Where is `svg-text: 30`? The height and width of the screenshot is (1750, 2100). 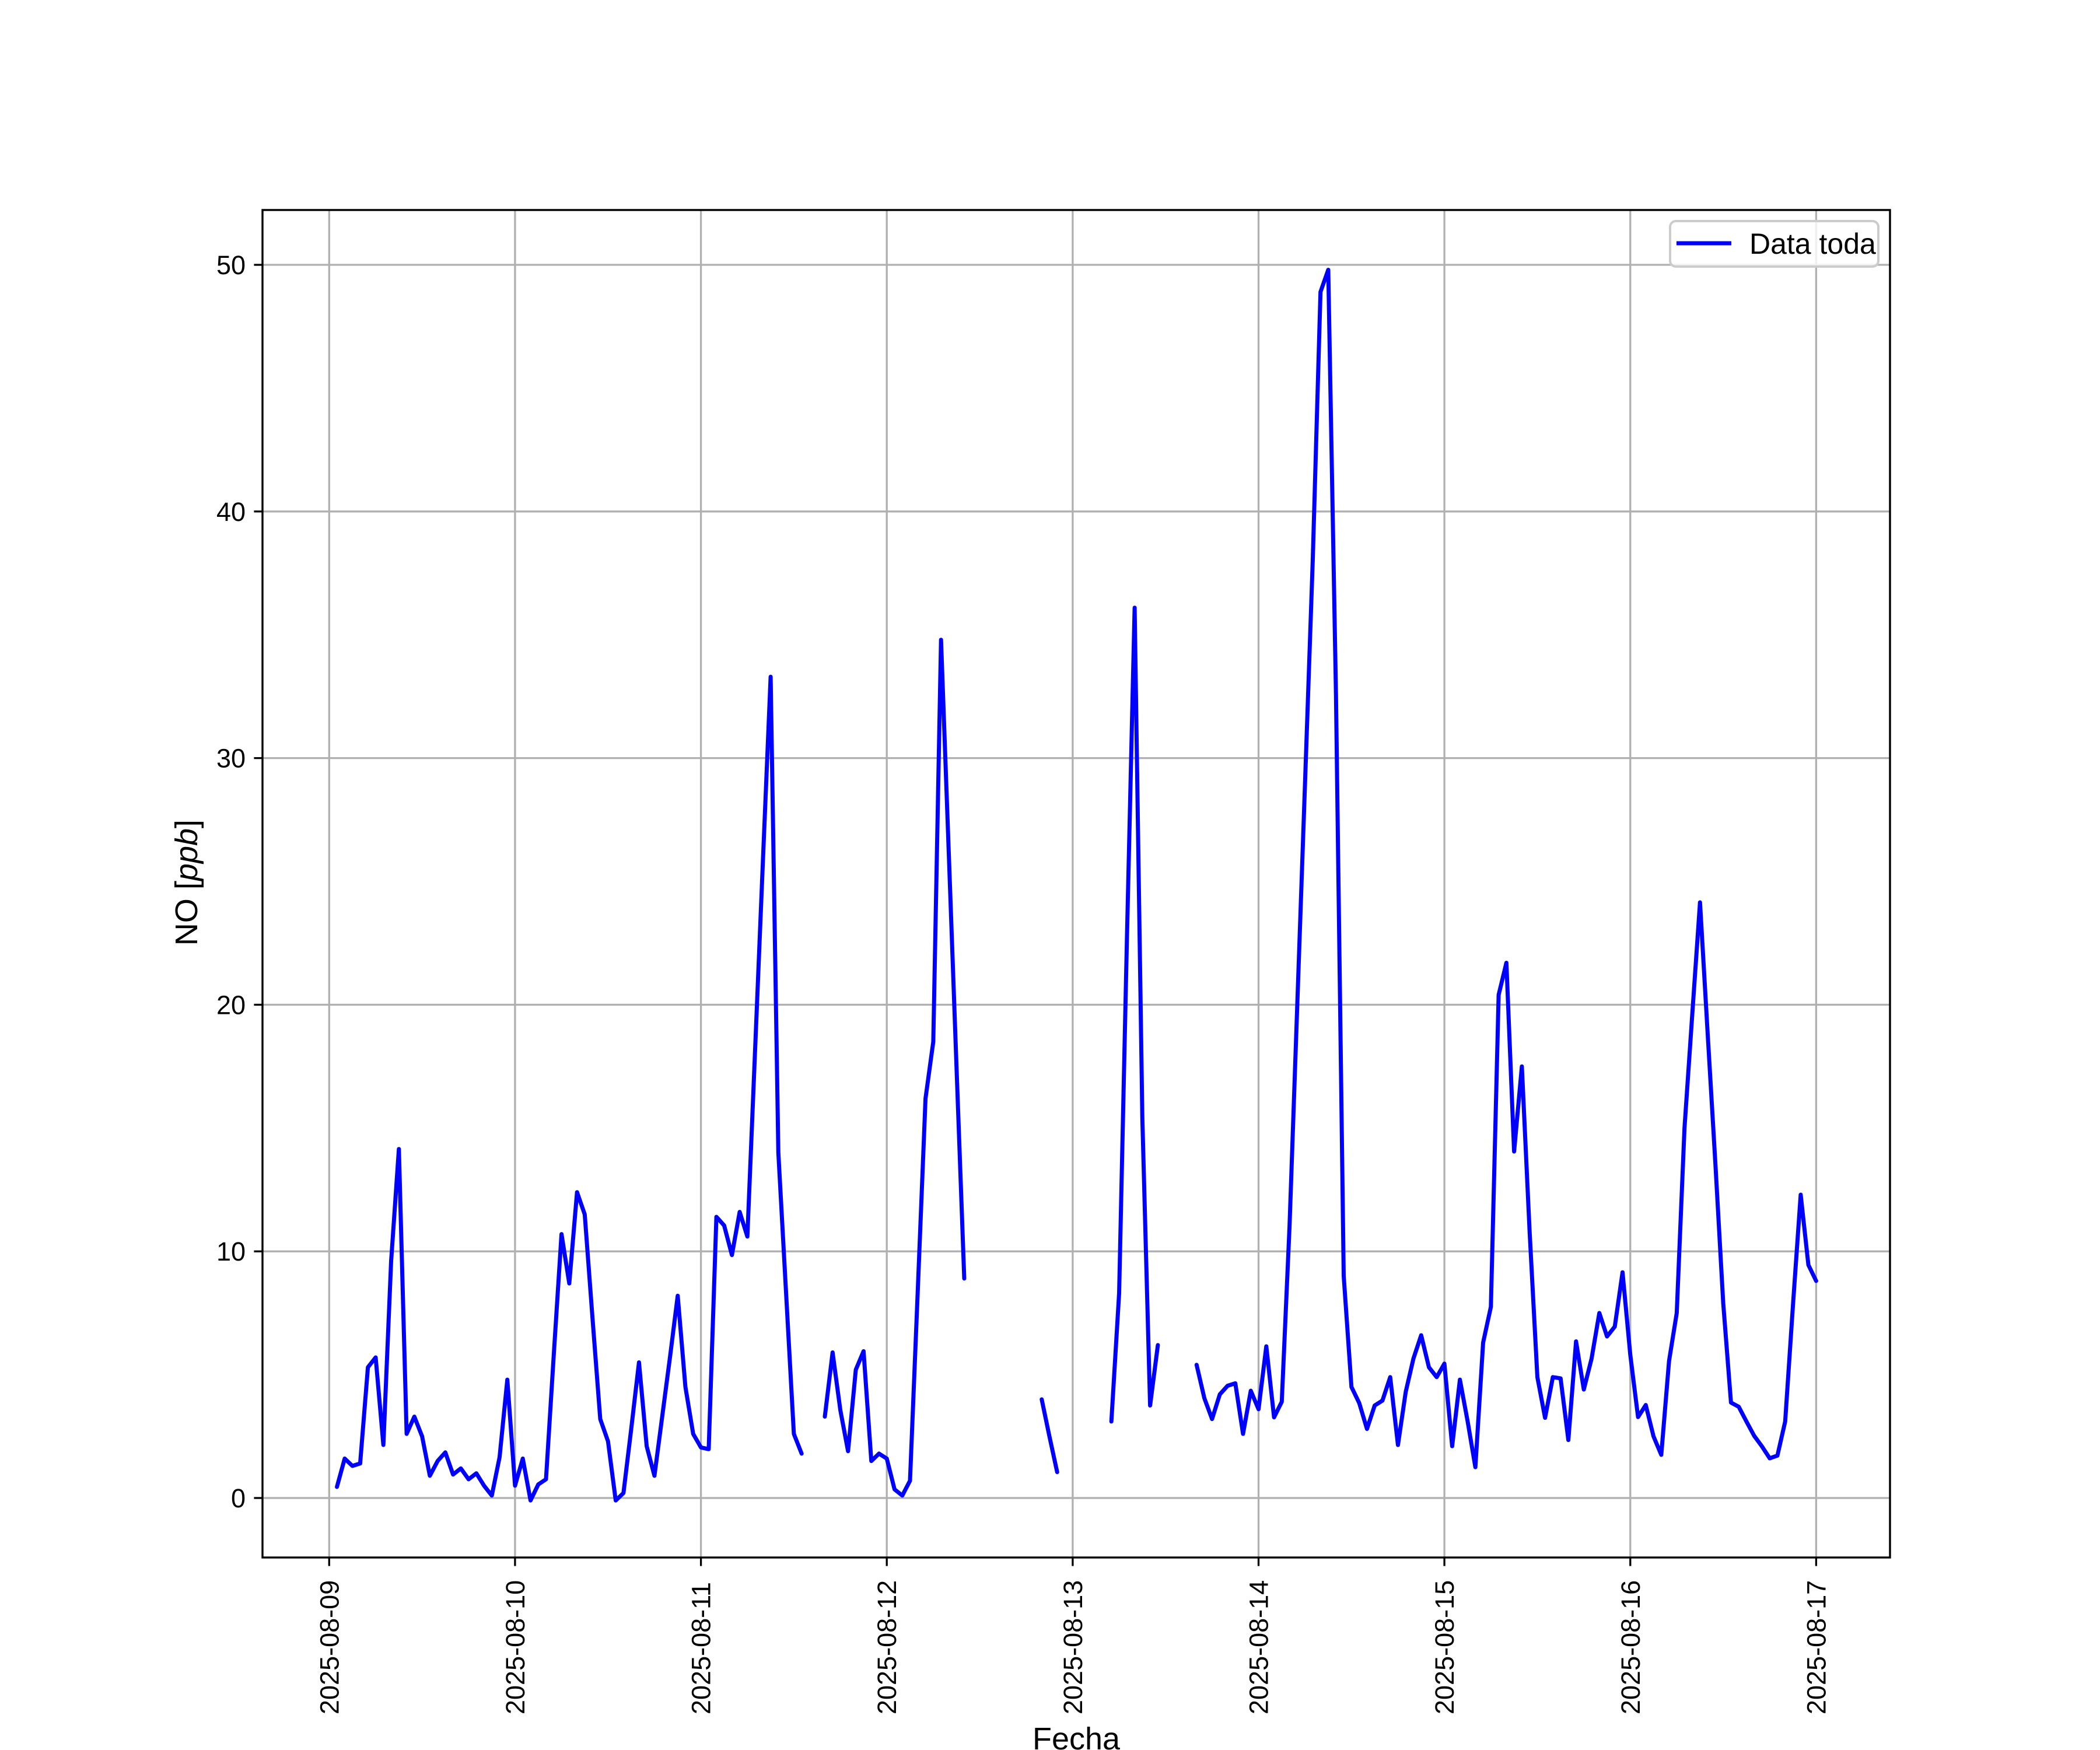
svg-text: 30 is located at coordinates (231, 759).